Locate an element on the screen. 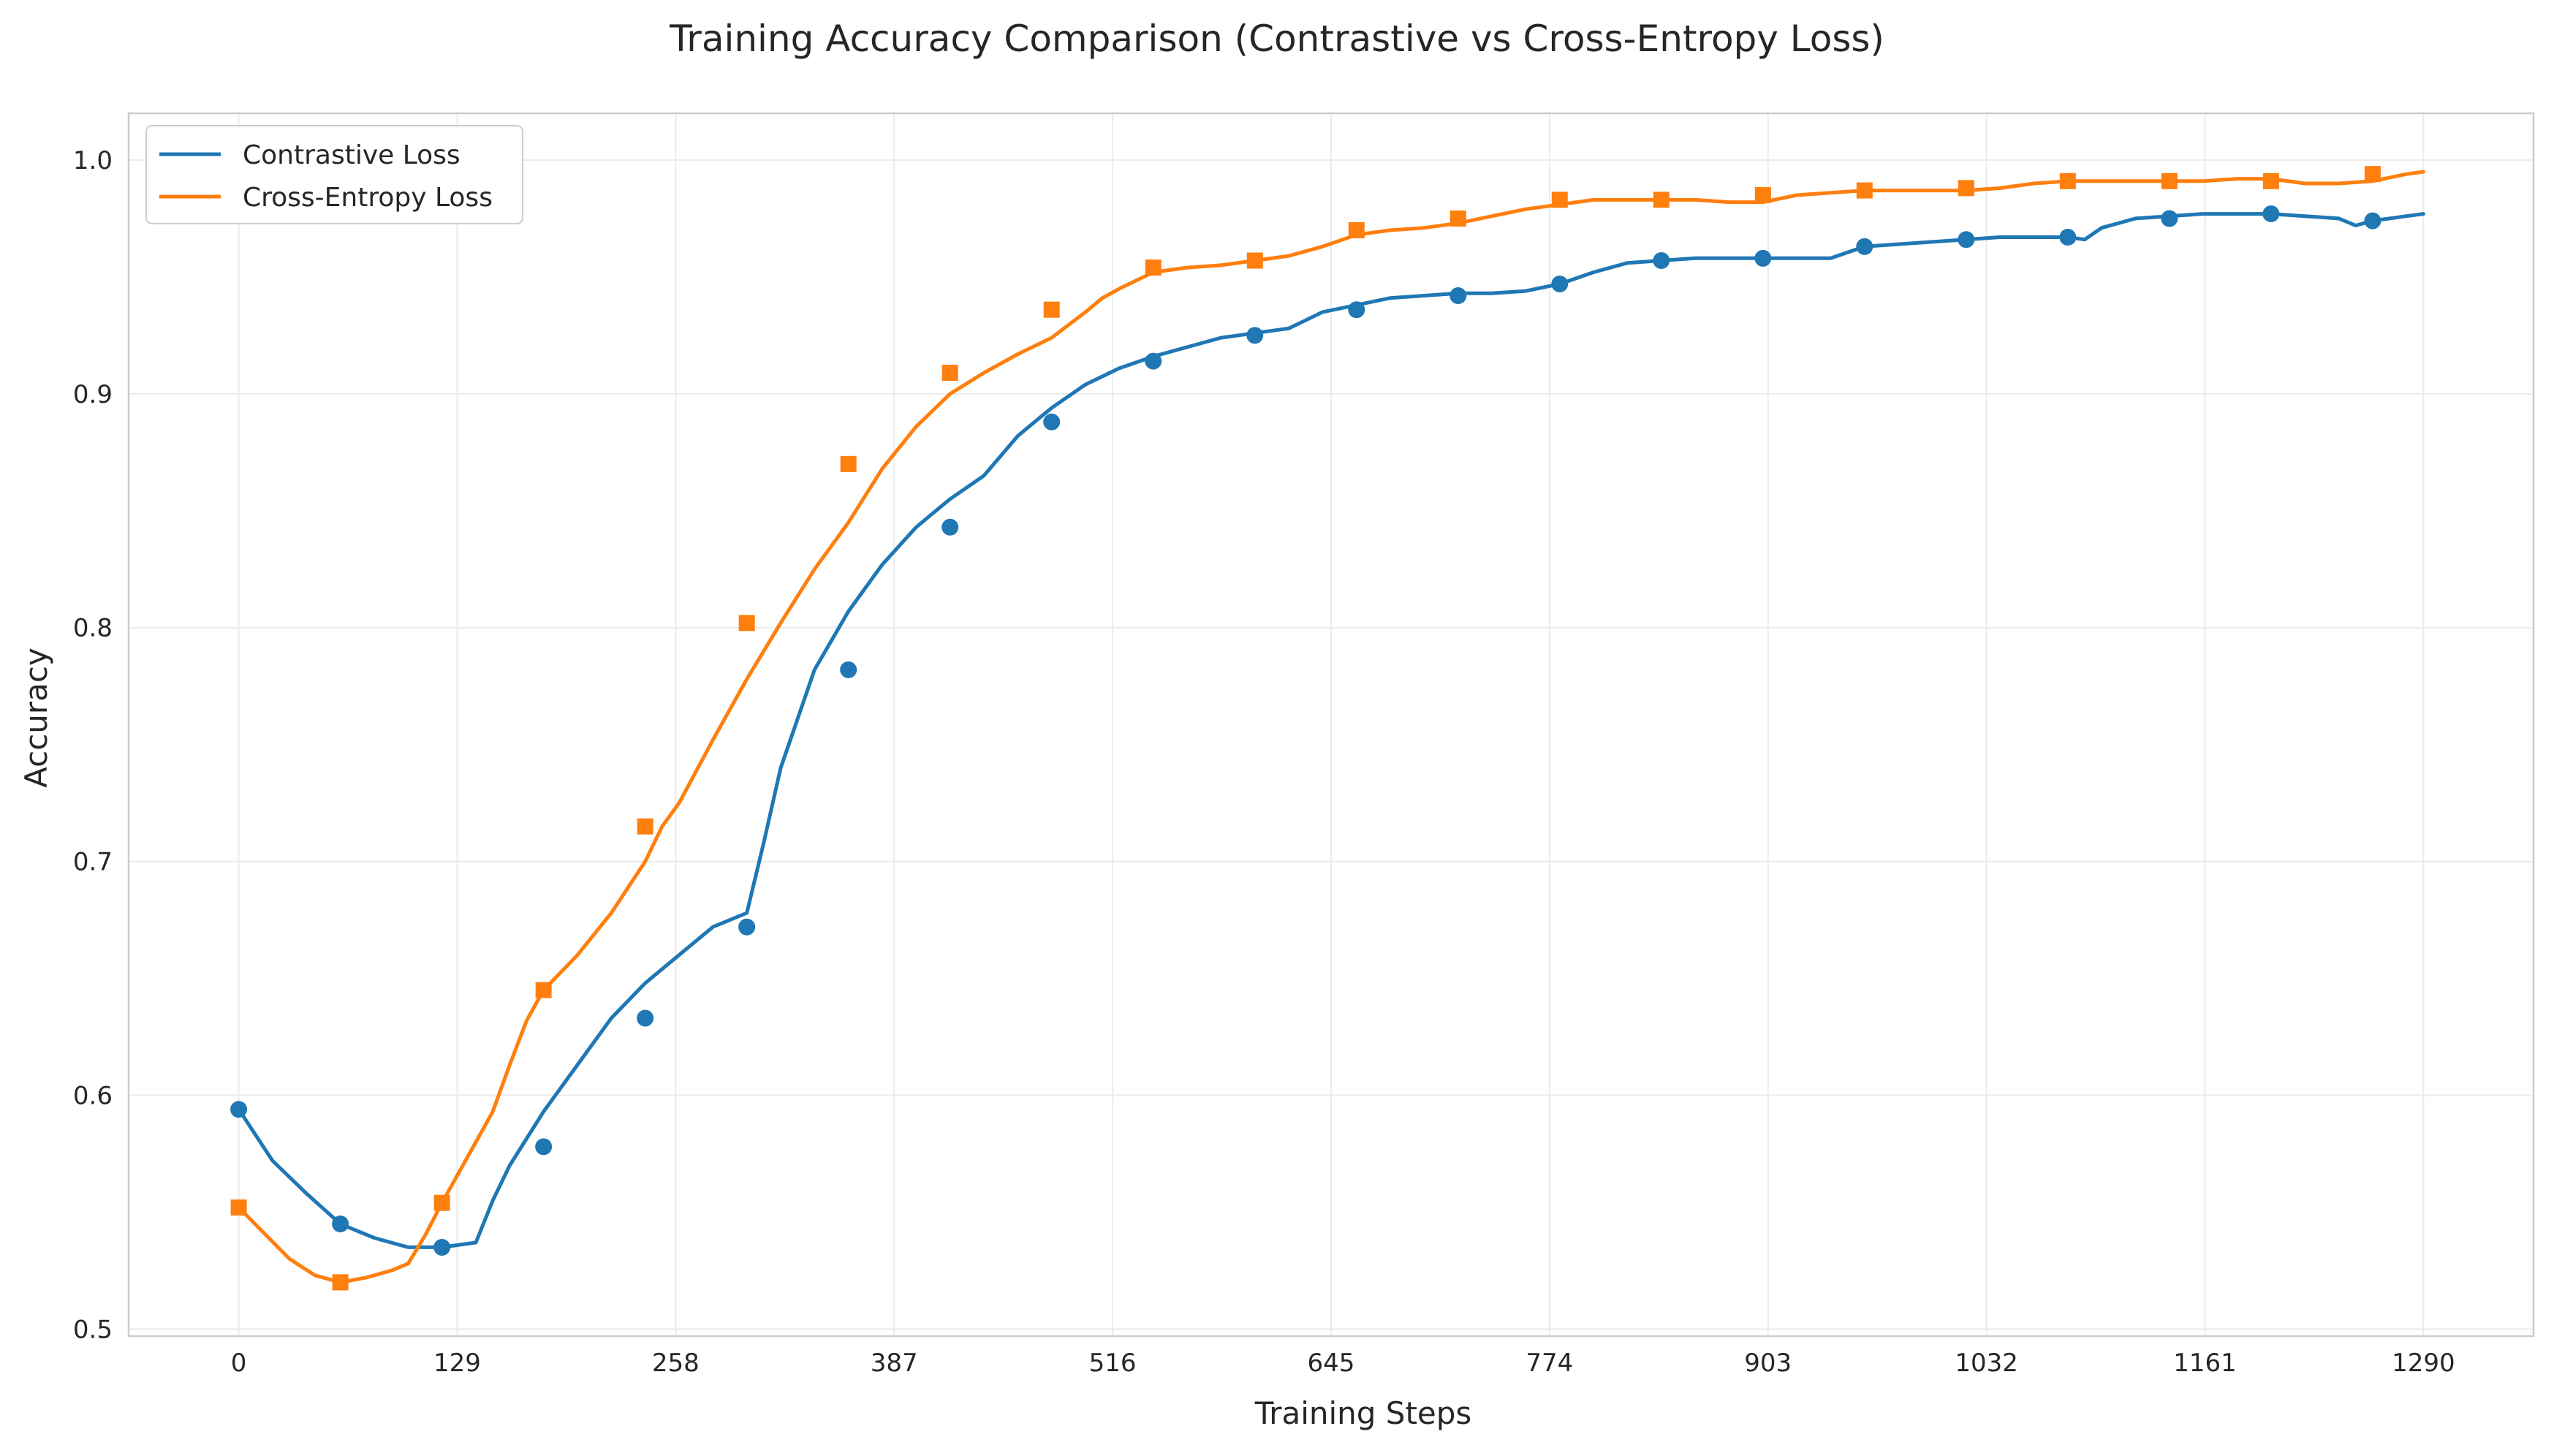  x-tick-label: 1032 is located at coordinates (1986, 1363).